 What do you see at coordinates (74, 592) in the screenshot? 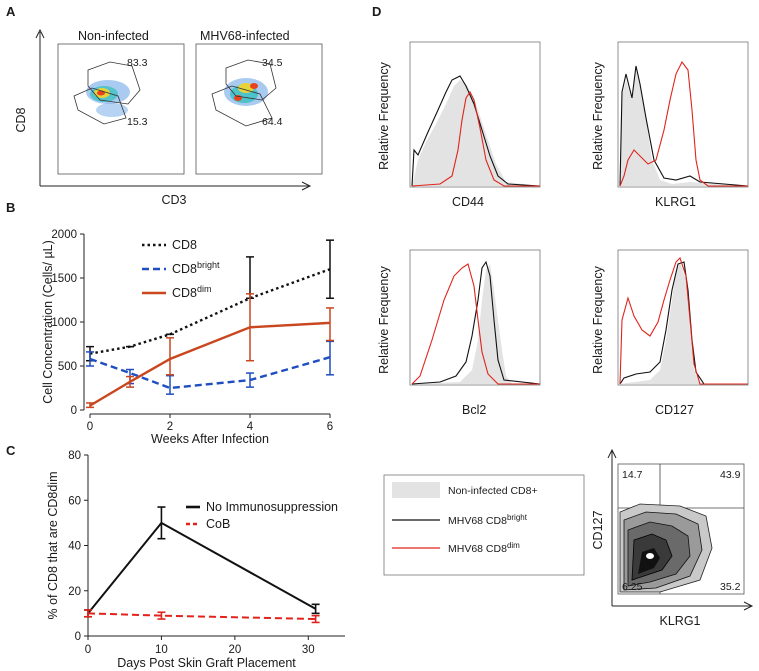
I see `c-ytick-label: 20` at bounding box center [74, 592].